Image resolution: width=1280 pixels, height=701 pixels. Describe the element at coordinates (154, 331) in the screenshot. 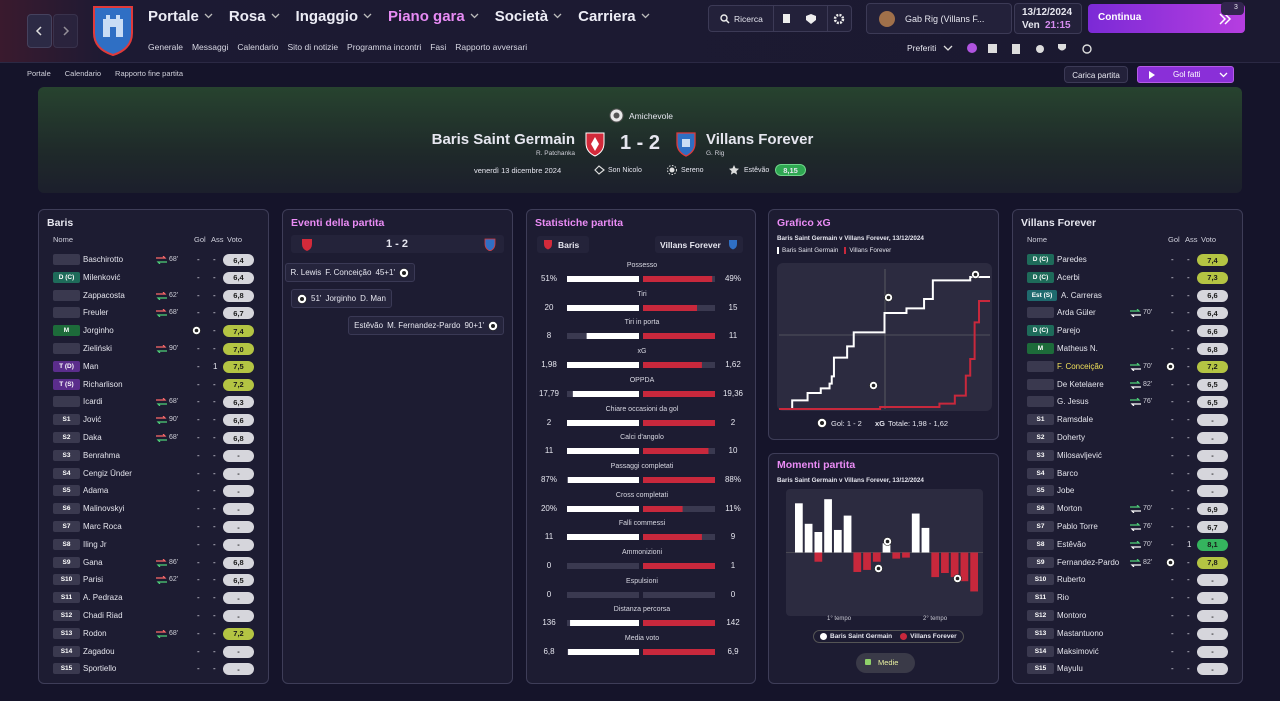

I see `player-row: M Jorginho -7,4` at that location.